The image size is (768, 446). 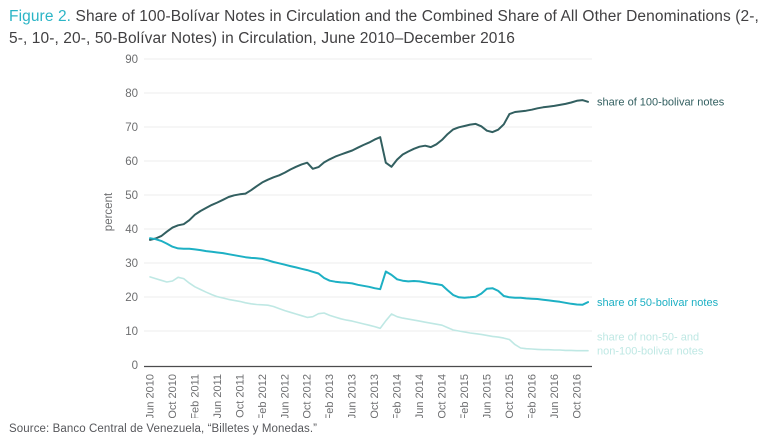 What do you see at coordinates (398, 396) in the screenshot?
I see `x-tick-label: Feb 2014` at bounding box center [398, 396].